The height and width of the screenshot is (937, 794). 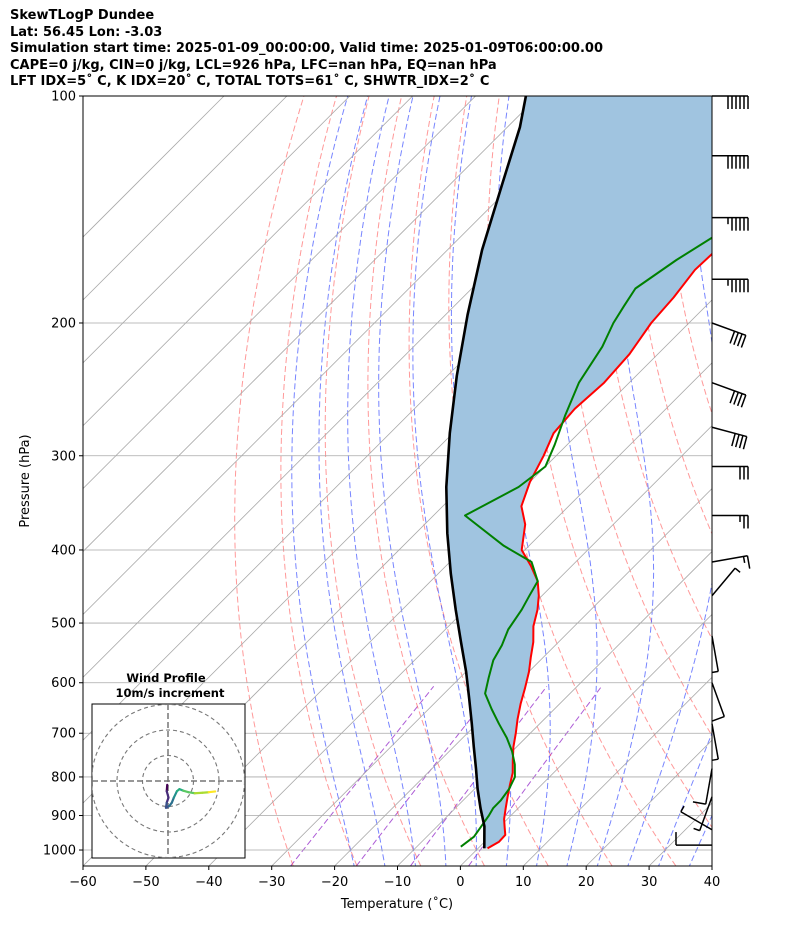 I want to click on station-title: SkewTLogP Dundee, so click(x=82, y=15).